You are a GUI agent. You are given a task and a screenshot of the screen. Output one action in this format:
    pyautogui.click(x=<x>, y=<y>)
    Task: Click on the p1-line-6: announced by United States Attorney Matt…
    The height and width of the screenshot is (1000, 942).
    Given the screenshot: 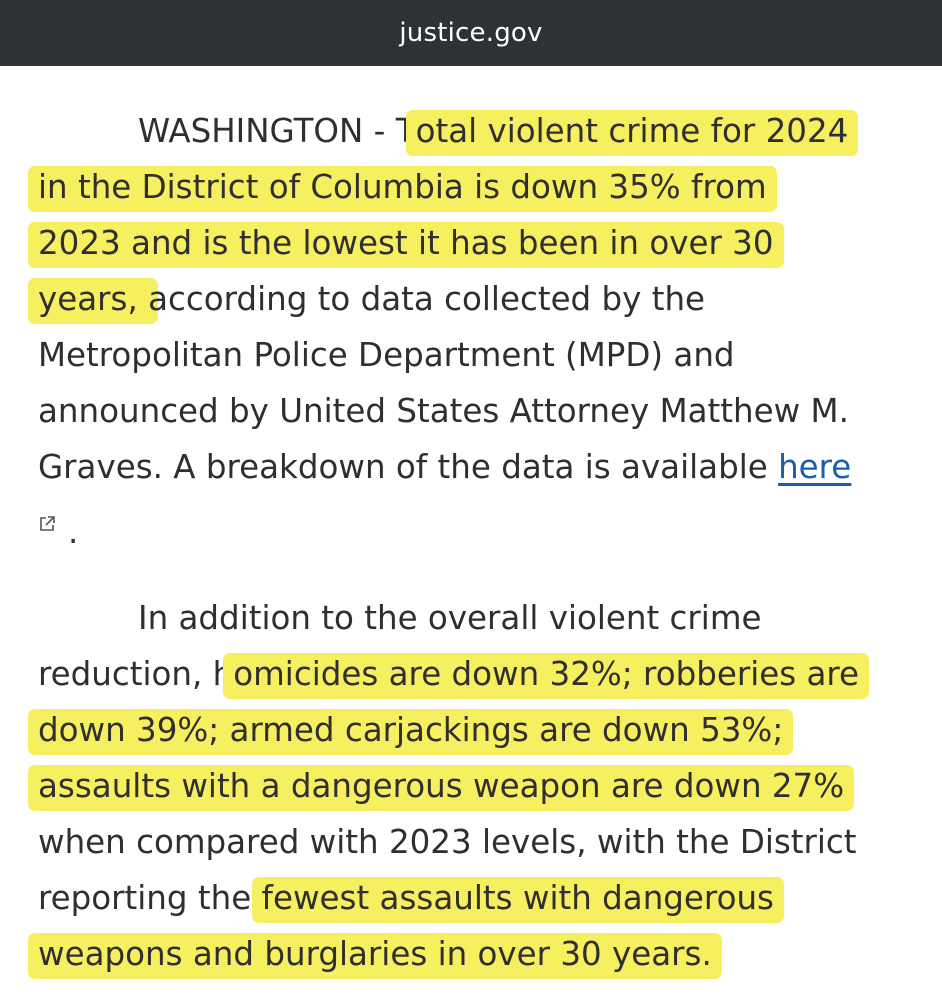 What is the action you would take?
    pyautogui.click(x=443, y=411)
    